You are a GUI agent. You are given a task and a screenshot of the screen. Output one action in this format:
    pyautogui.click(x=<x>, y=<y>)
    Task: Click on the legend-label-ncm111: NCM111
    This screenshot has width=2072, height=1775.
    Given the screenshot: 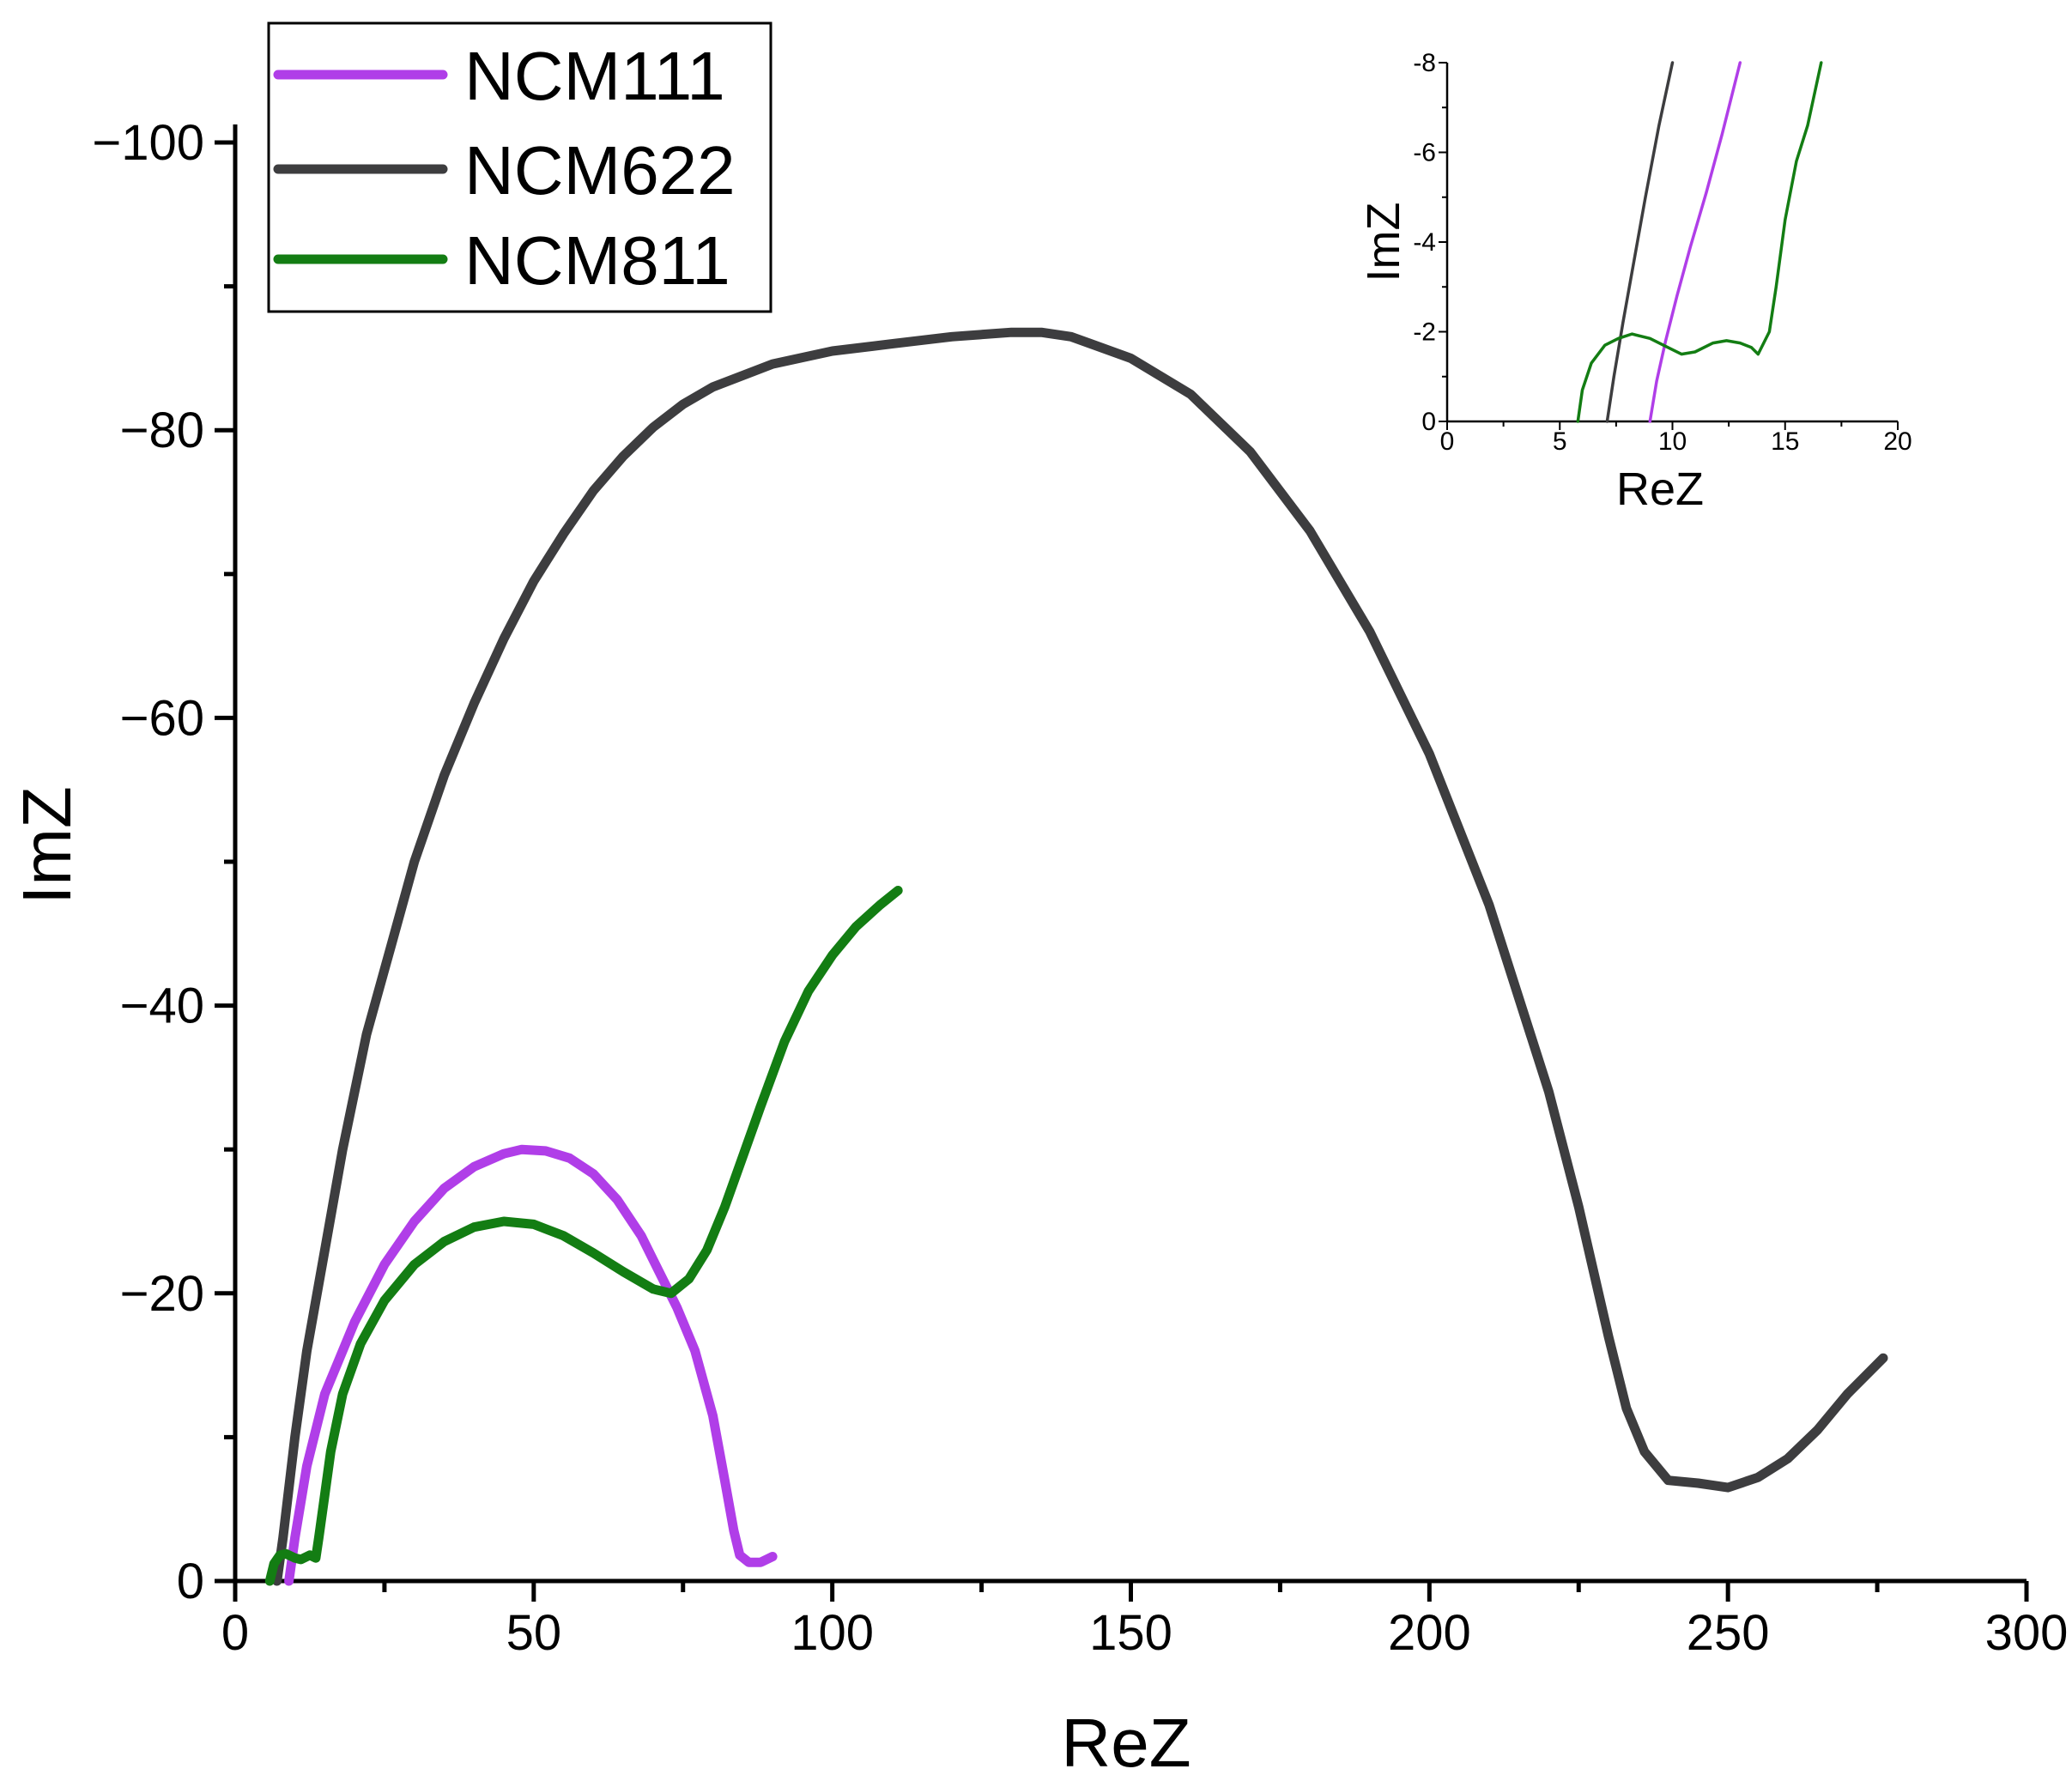 What is the action you would take?
    pyautogui.click(x=594, y=76)
    